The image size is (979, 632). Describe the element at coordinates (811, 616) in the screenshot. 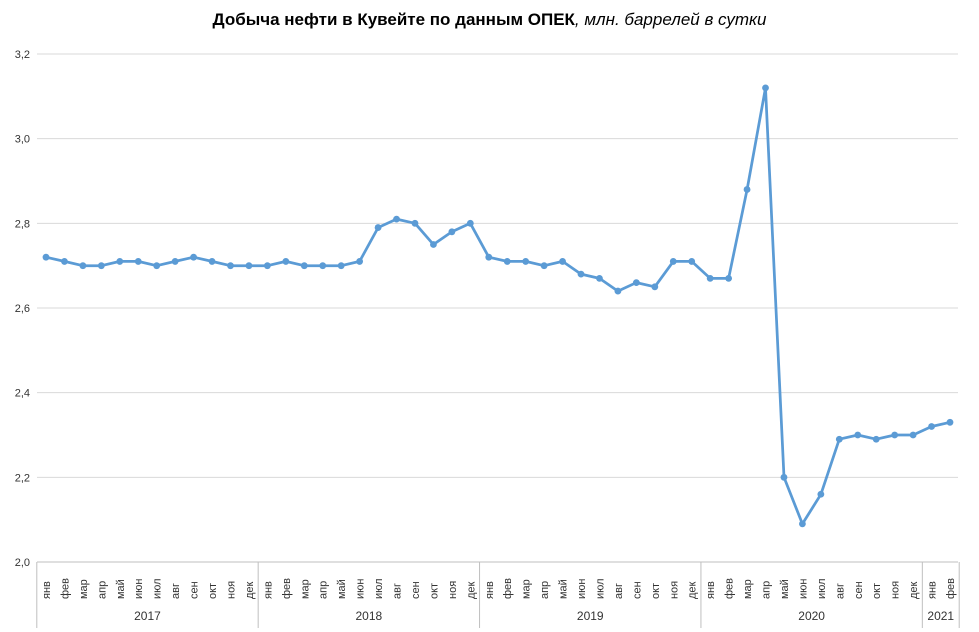

I see `x-axis-year-label: 2020` at that location.